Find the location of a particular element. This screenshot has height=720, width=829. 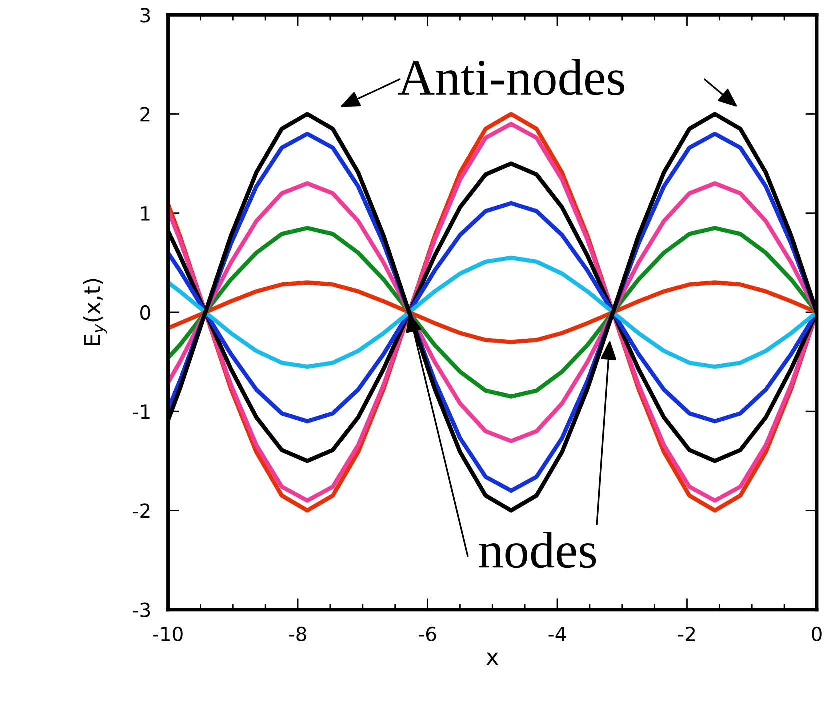

x-tick-label: -2 is located at coordinates (686, 634).